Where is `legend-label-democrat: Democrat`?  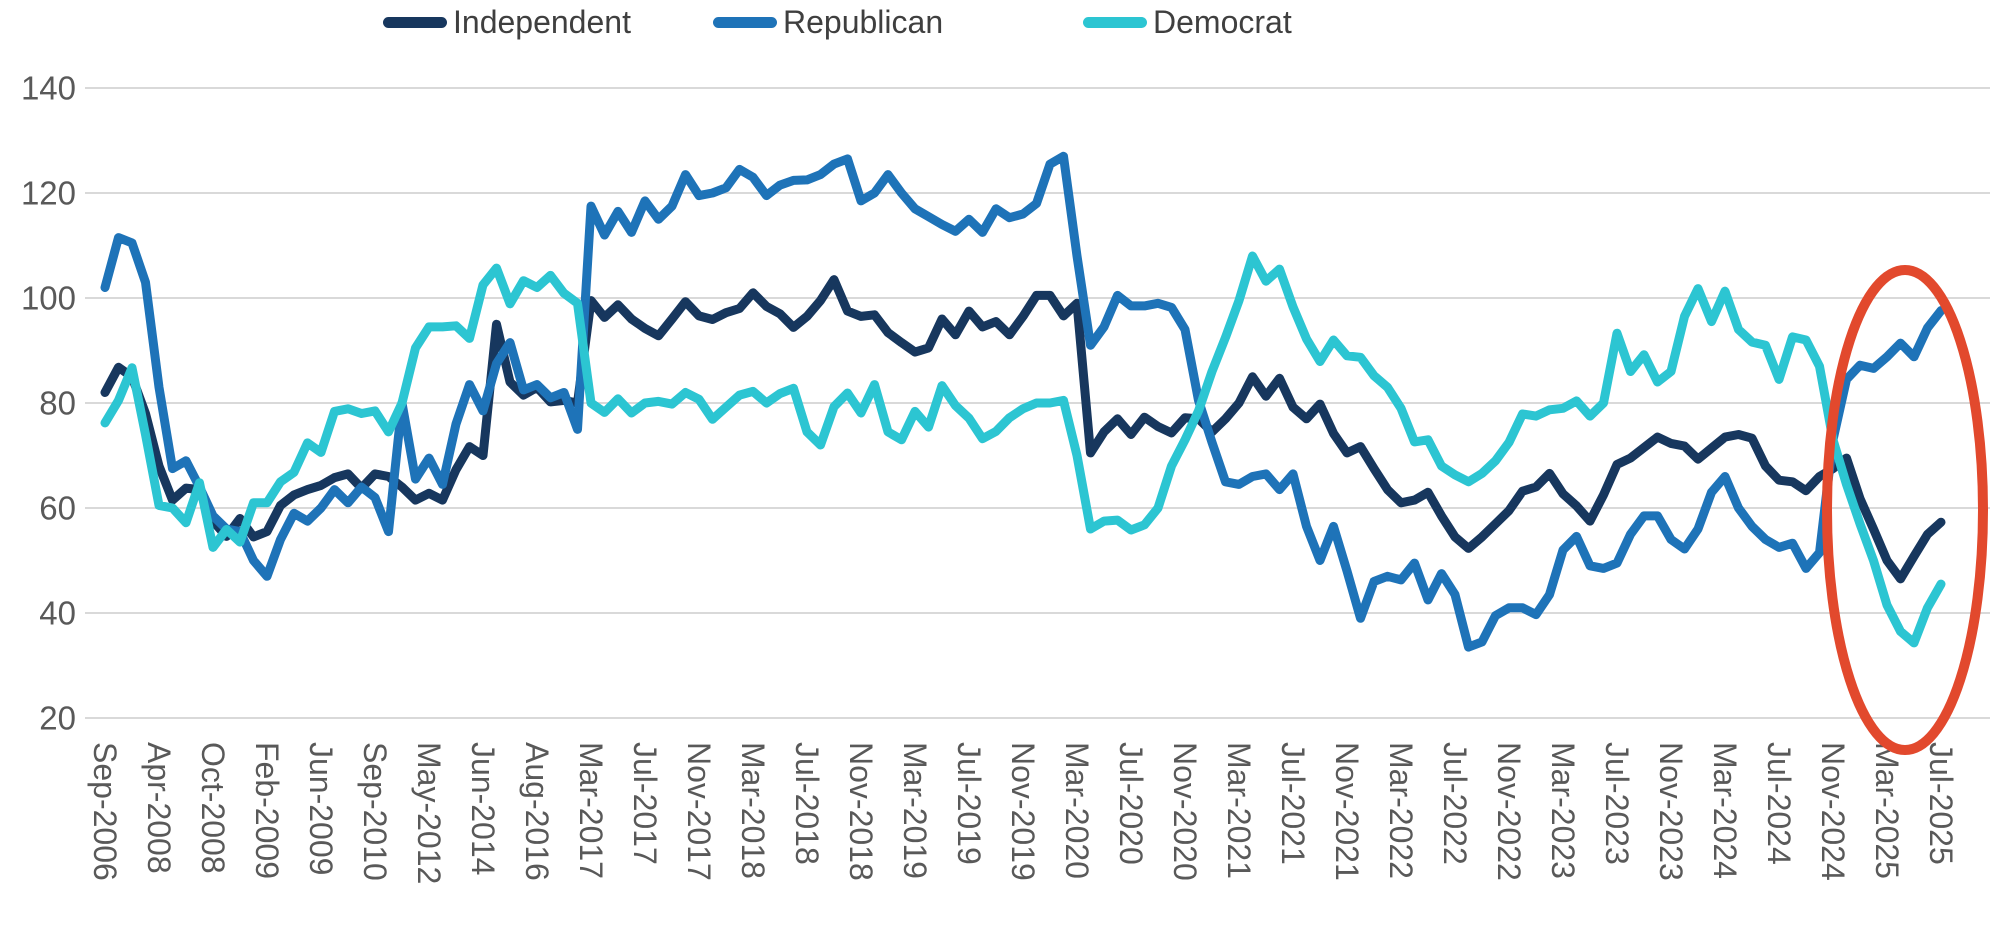
legend-label-democrat: Democrat is located at coordinates (1222, 22).